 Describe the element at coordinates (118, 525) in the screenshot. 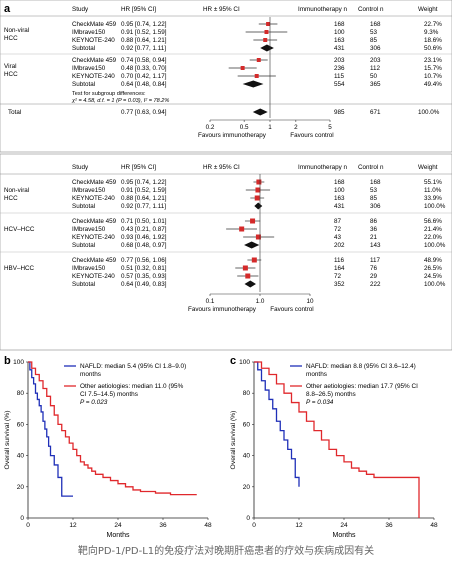

I see `kmb-x-tick-label: 24` at that location.